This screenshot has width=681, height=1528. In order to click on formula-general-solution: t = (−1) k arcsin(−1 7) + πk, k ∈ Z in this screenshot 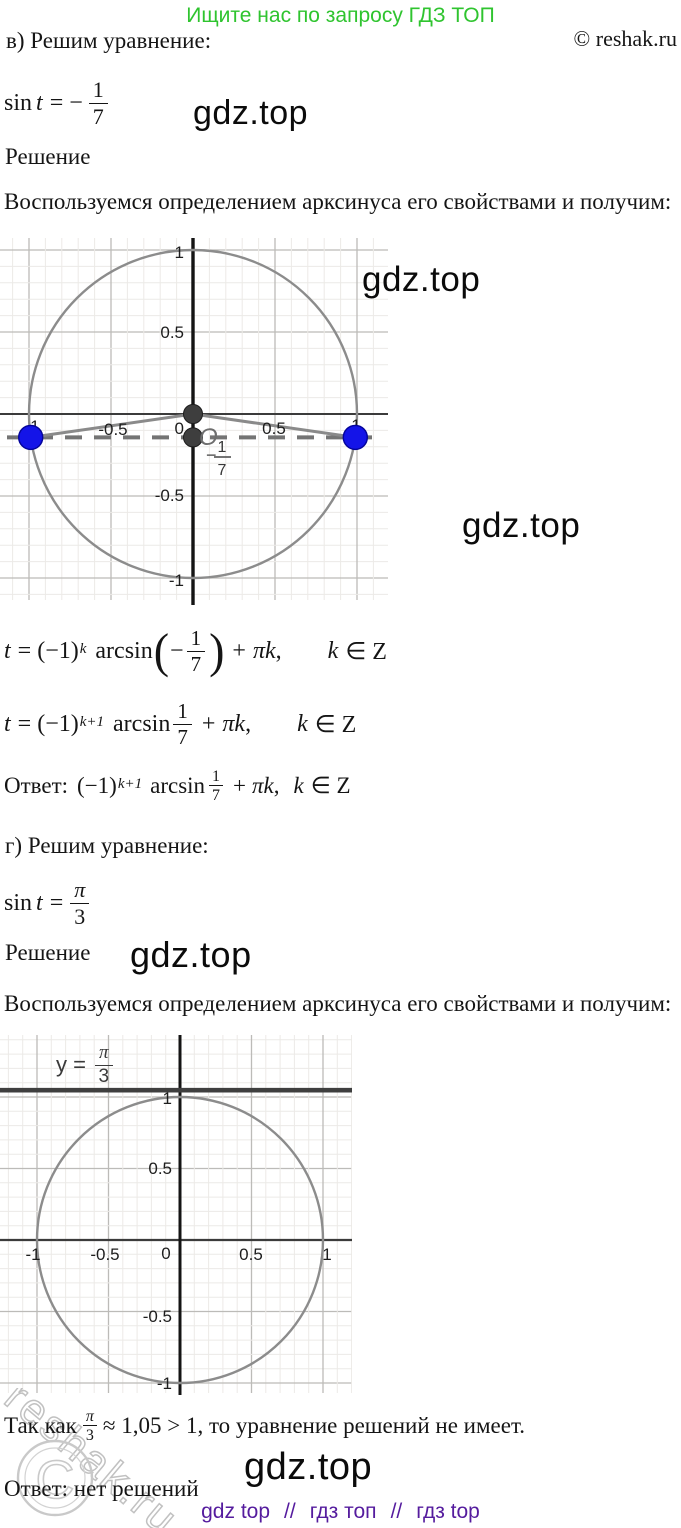, I will do `click(195, 650)`.